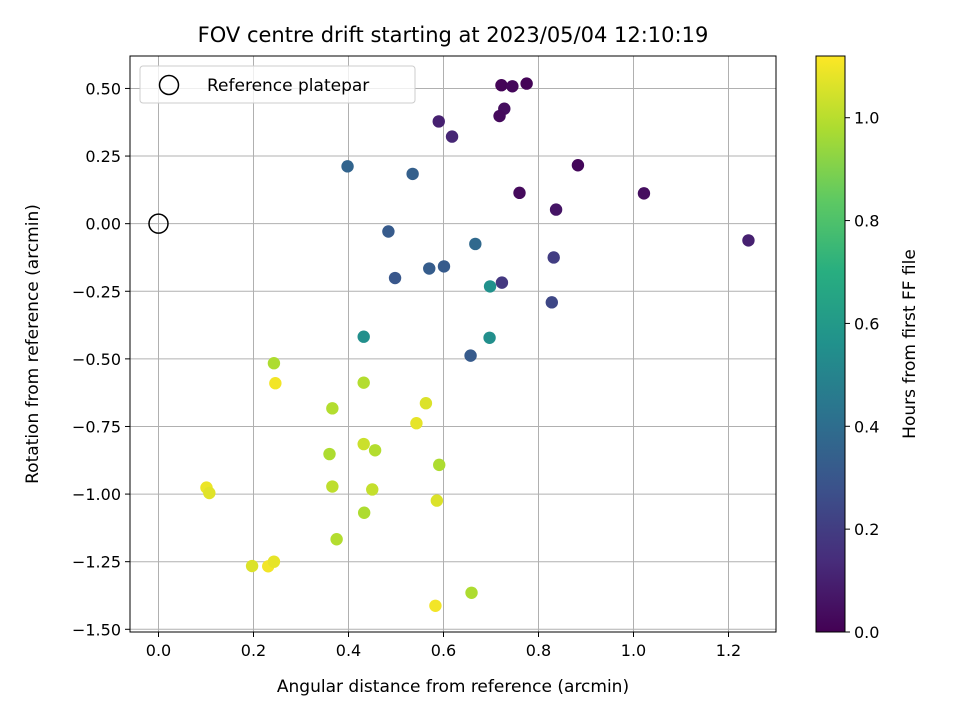 The width and height of the screenshot is (960, 720). What do you see at coordinates (453, 687) in the screenshot?
I see `x-axis-label: Angular distance from reference (arcmin)` at bounding box center [453, 687].